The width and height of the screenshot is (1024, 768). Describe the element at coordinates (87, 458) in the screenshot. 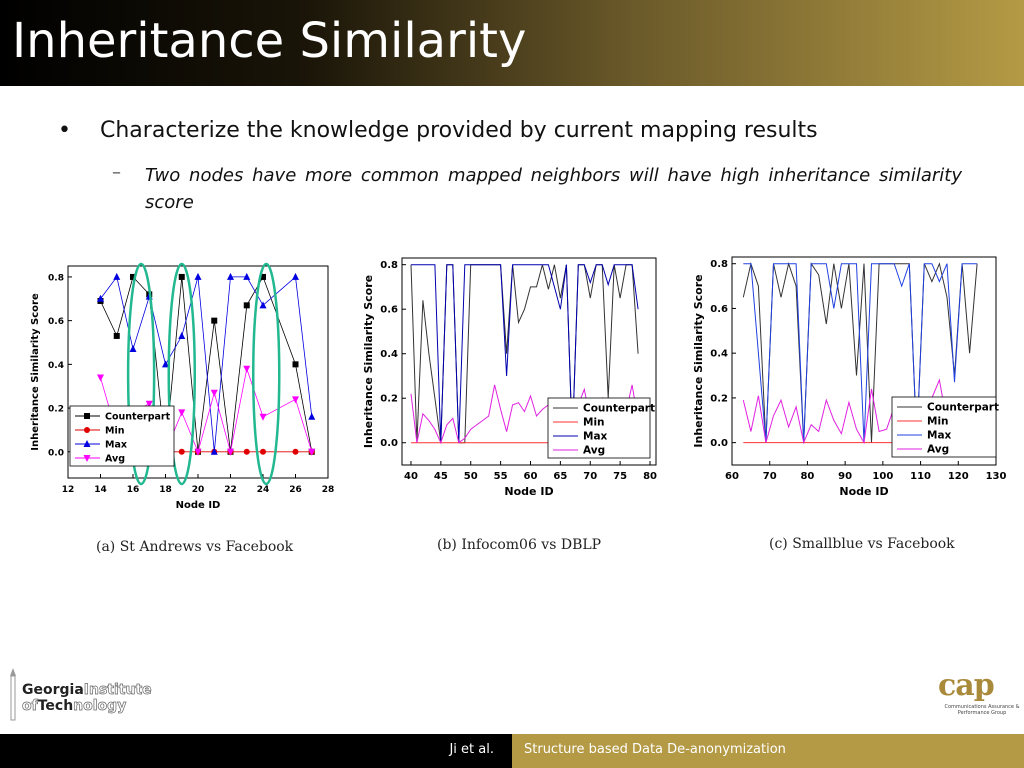

I see `legend-marker` at that location.